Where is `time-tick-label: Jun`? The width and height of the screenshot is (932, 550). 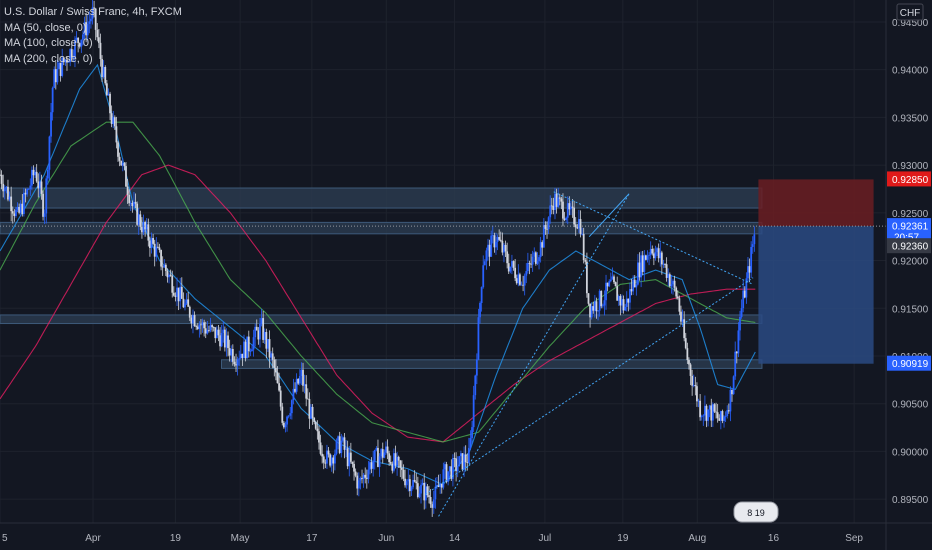
time-tick-label: Jun is located at coordinates (386, 538).